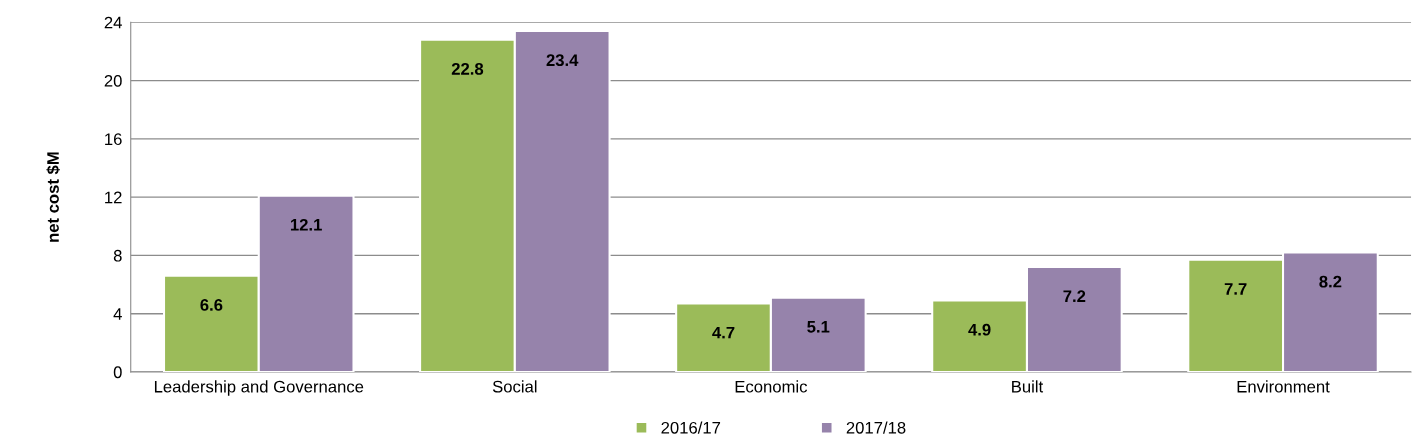 The height and width of the screenshot is (446, 1421). Describe the element at coordinates (113, 139) in the screenshot. I see `y-tick-label: 16` at that location.